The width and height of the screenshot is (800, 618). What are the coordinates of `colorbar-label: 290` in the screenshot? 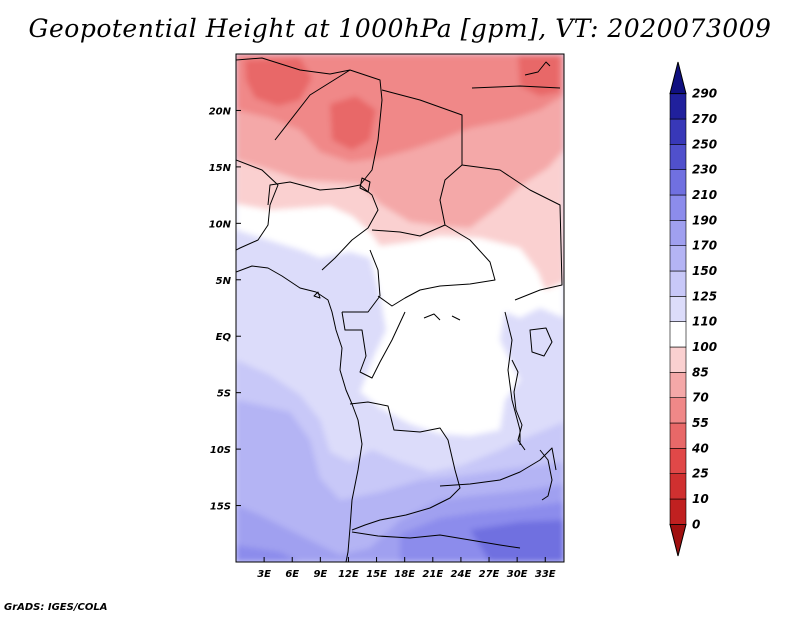 It's located at (704, 94).